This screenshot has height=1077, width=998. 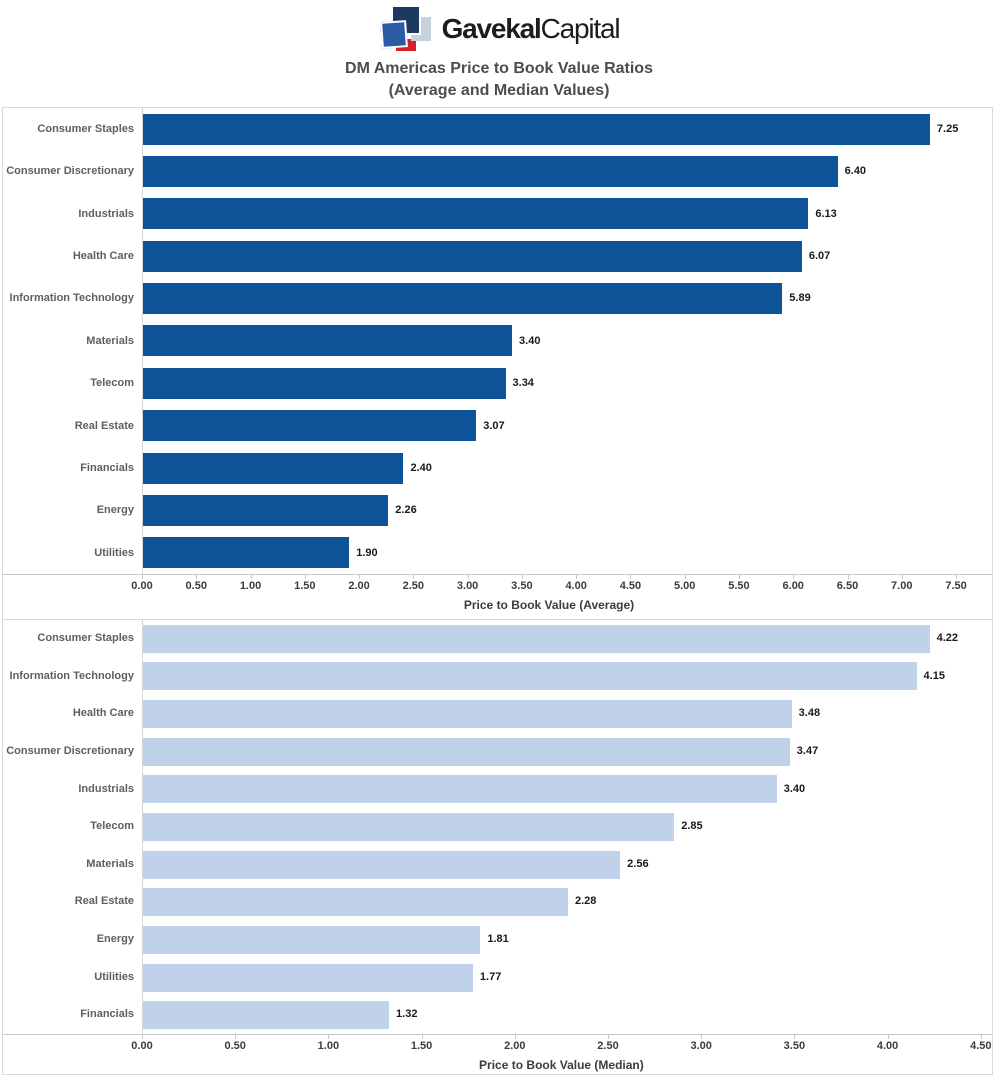 What do you see at coordinates (85, 638) in the screenshot?
I see `category-label: Consumer Staples` at bounding box center [85, 638].